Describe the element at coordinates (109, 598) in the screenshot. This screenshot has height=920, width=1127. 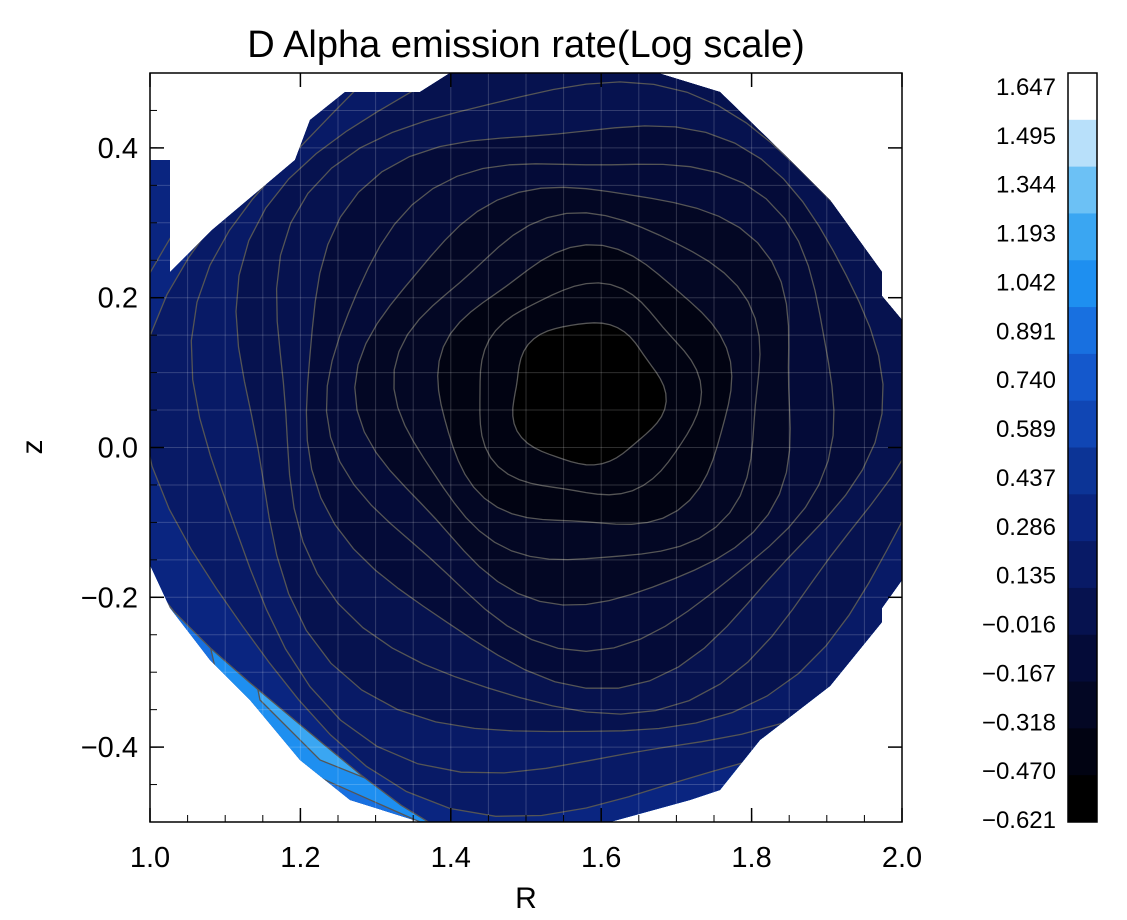
I see `y-tick-label: −0.2` at that location.